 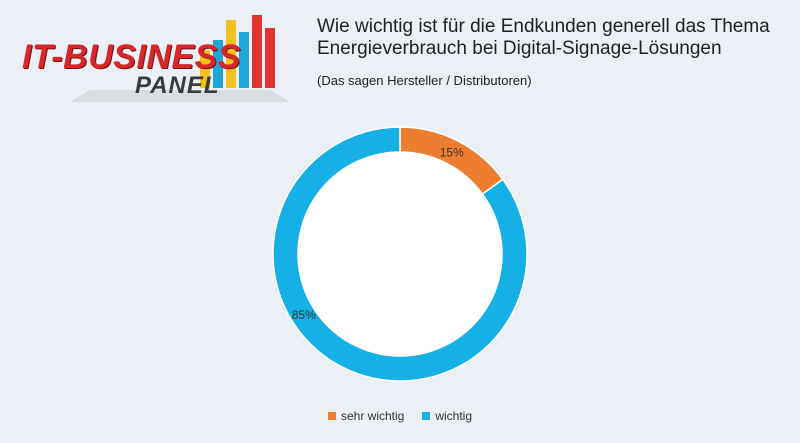 I want to click on it-business-panel-logo: IT-BUSINESS PANEL, so click(x=155, y=60).